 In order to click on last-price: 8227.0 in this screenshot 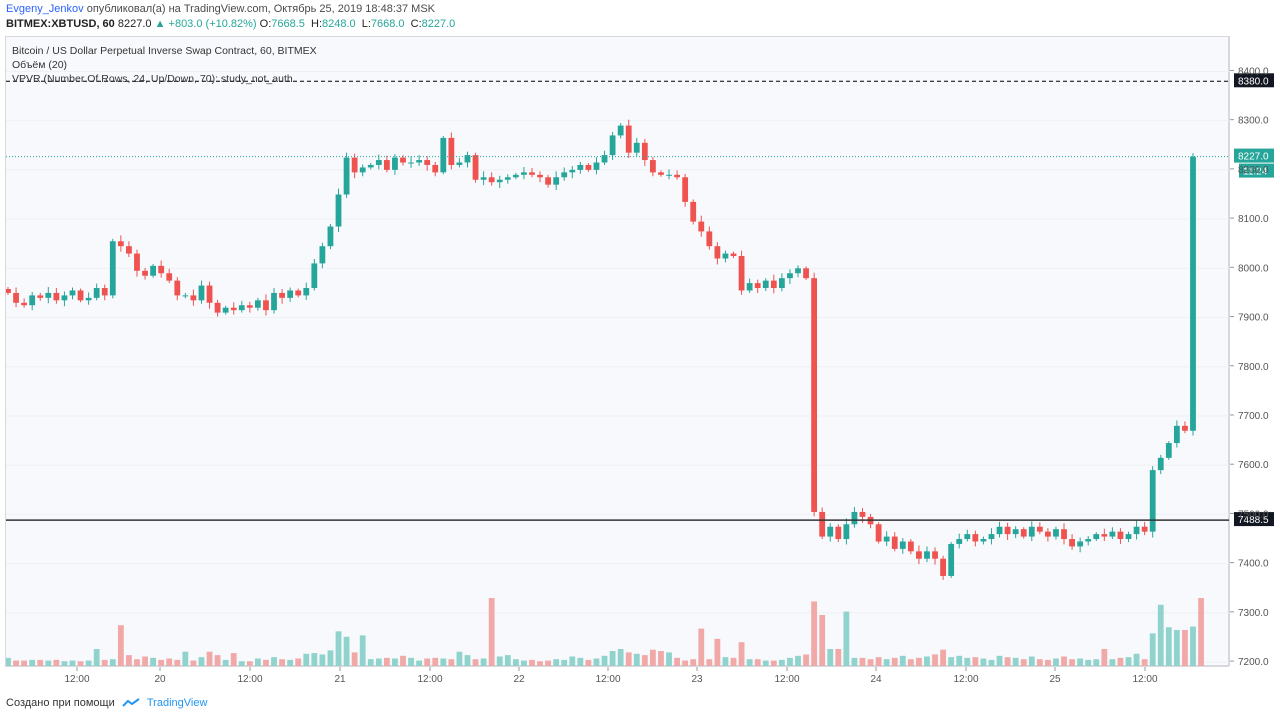, I will do `click(134, 24)`.